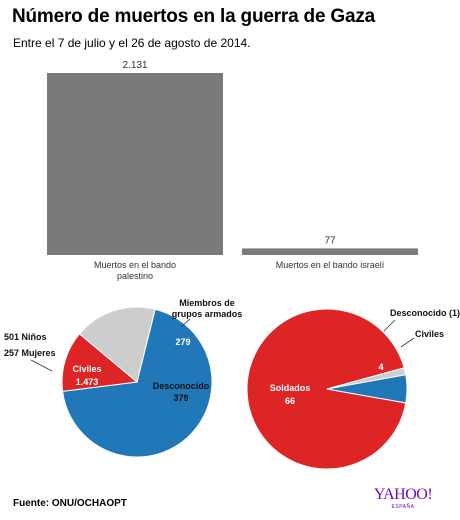 The width and height of the screenshot is (460, 520). Describe the element at coordinates (380, 367) in the screenshot. I see `pie2-civiles-value: 4` at that location.